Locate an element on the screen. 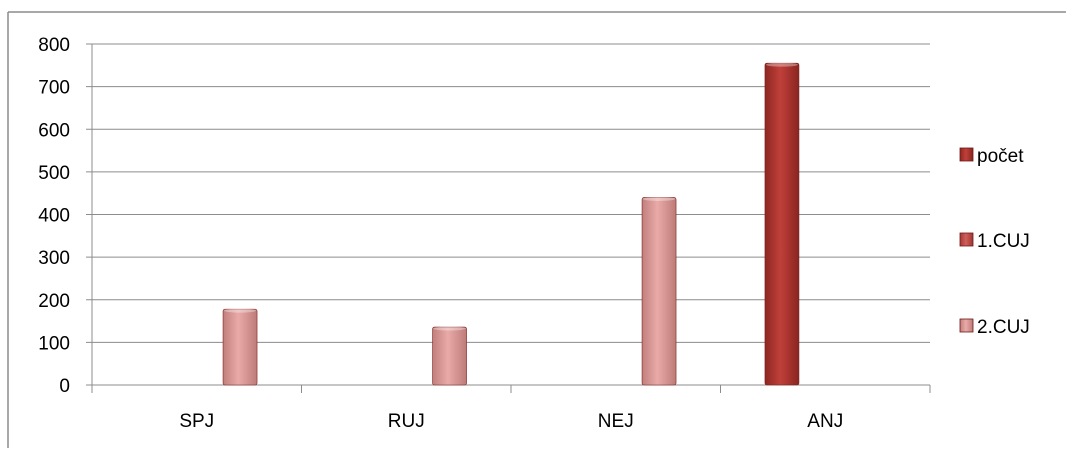  y-tick-label: 200 is located at coordinates (54, 301).